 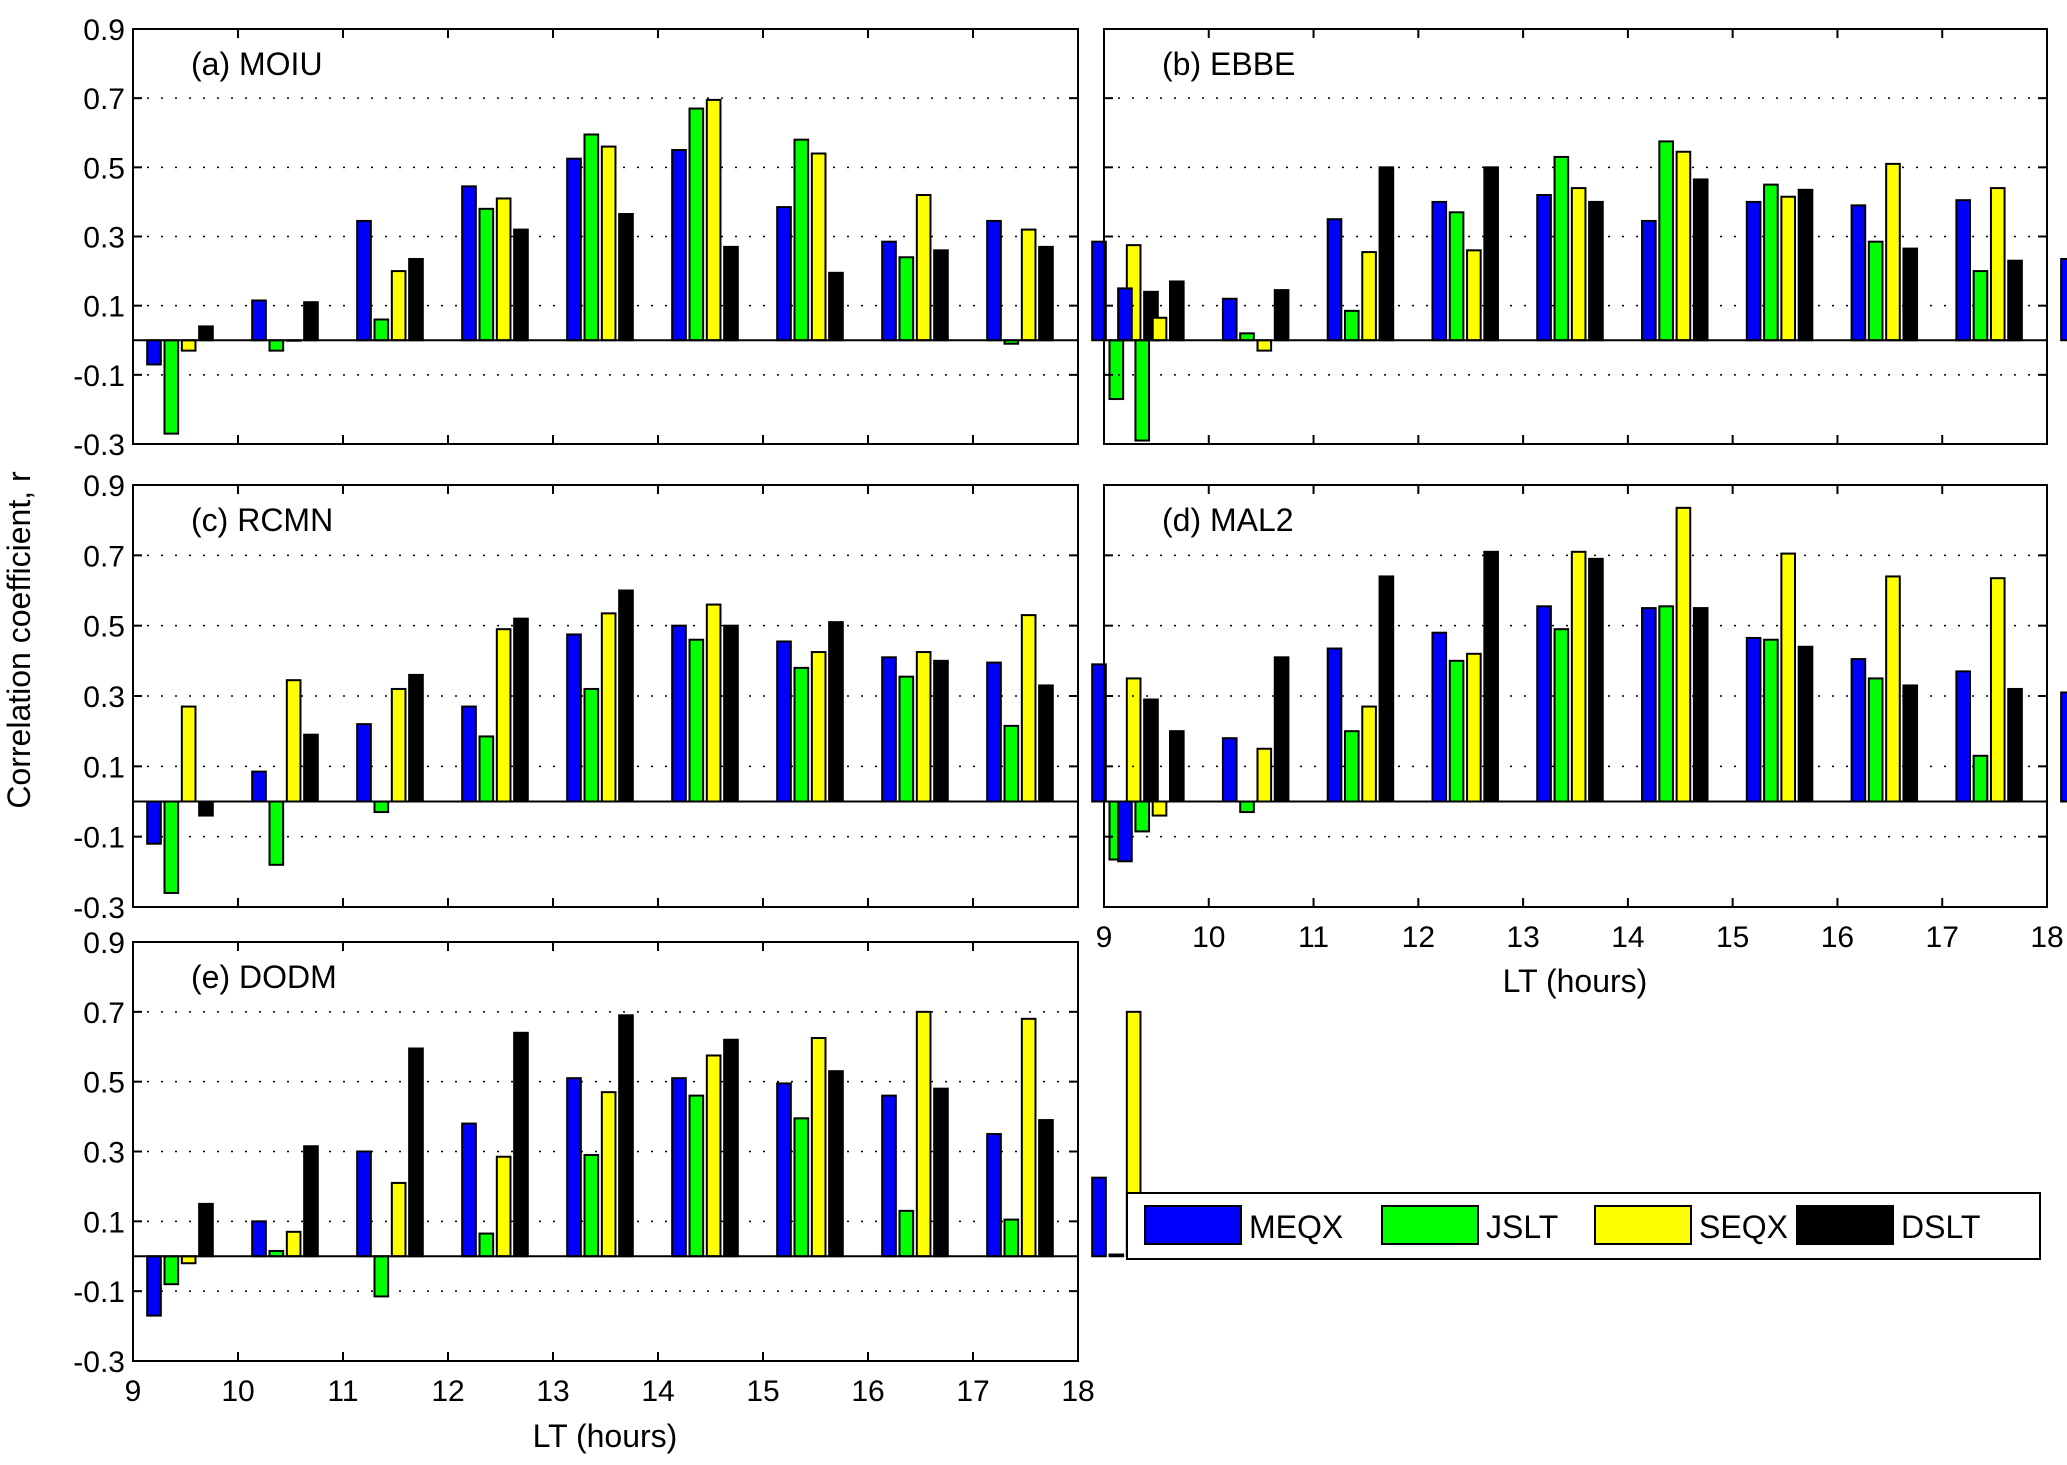 I want to click on legend-swatch-jslt, so click(x=1430, y=1225).